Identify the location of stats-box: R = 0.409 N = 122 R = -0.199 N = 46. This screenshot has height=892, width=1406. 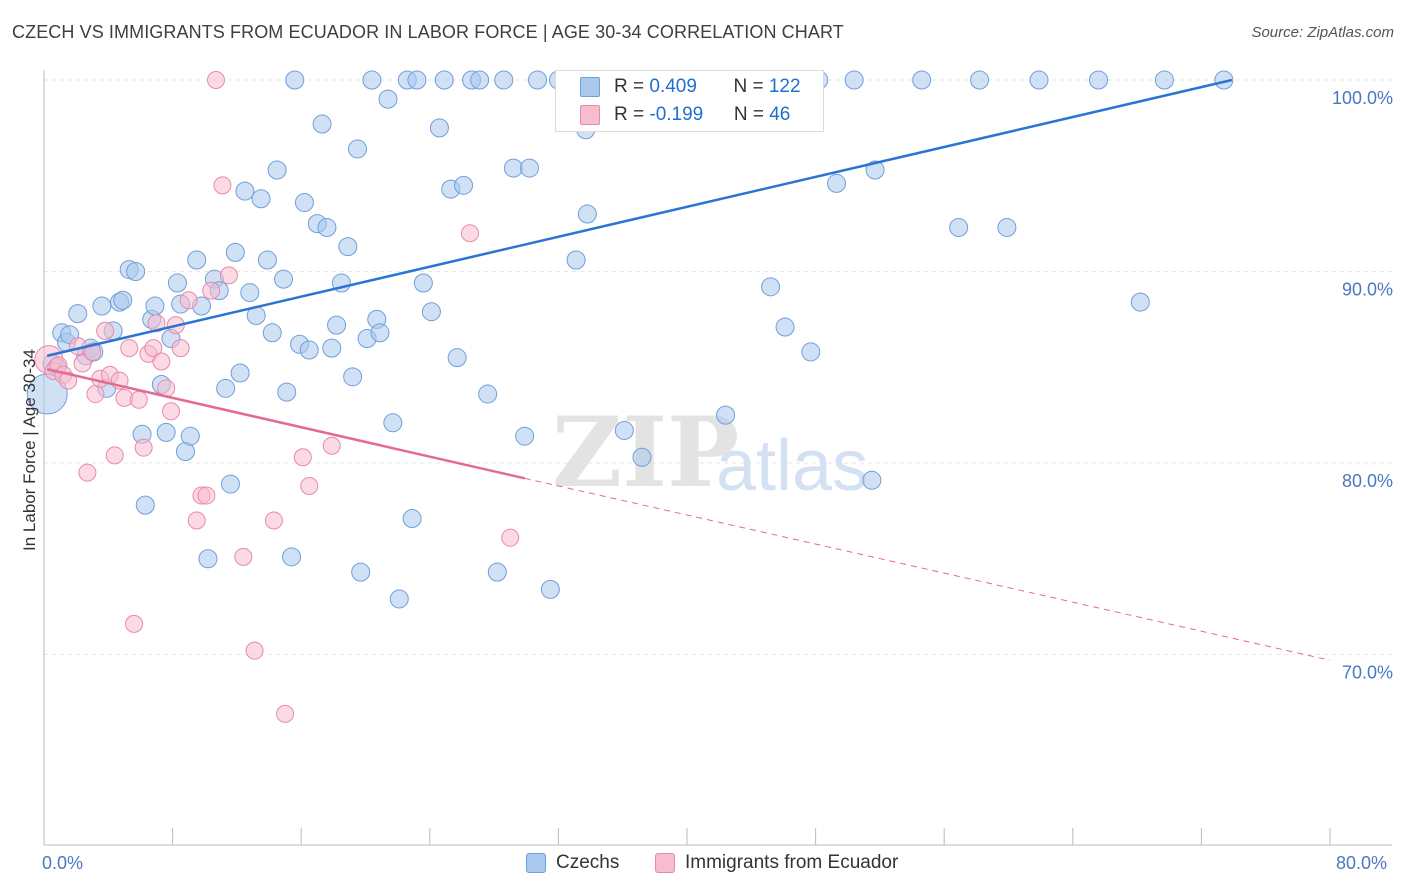
(689, 101).